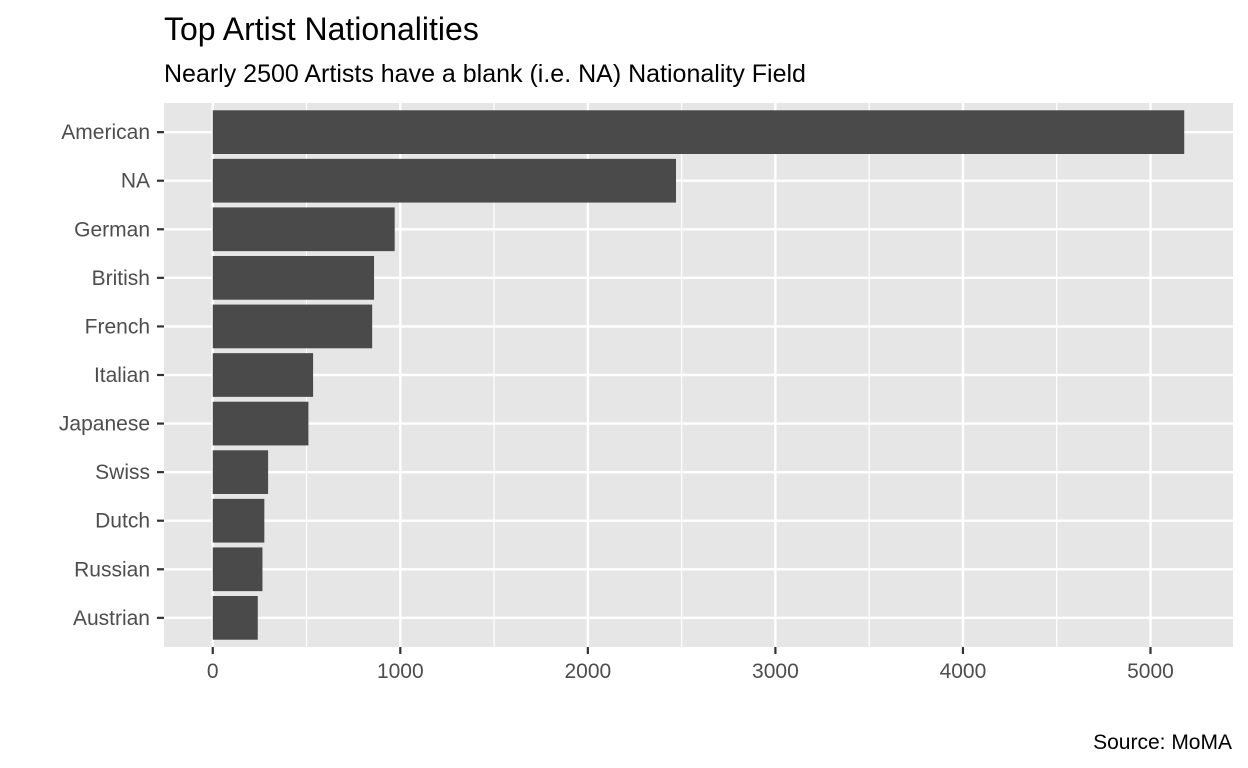 The image size is (1248, 768). Describe the element at coordinates (135, 181) in the screenshot. I see `y-tick-label: NA` at that location.